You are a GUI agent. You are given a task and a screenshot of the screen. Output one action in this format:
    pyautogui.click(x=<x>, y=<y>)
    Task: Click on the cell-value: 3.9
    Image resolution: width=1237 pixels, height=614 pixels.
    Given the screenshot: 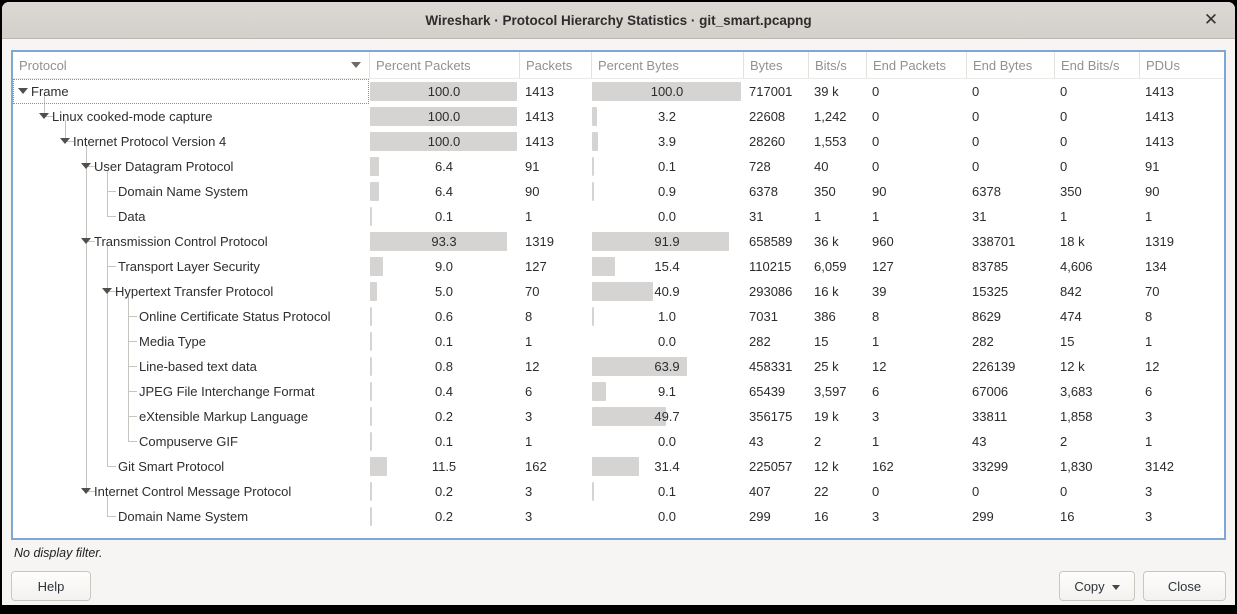 What is the action you would take?
    pyautogui.click(x=667, y=141)
    